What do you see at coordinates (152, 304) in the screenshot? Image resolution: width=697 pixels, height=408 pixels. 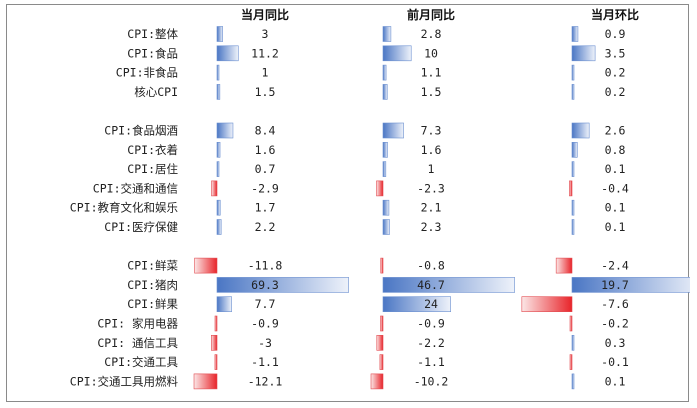 I see `row-label: CPI:鲜果` at bounding box center [152, 304].